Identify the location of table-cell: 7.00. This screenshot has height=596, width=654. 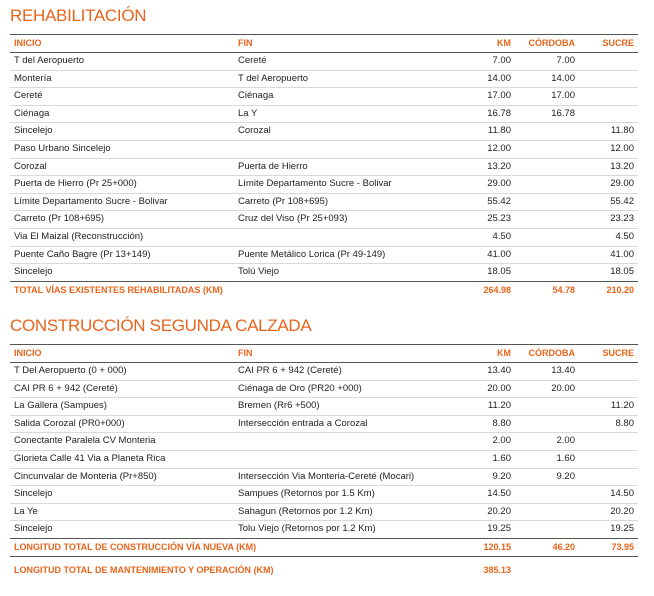
(566, 60).